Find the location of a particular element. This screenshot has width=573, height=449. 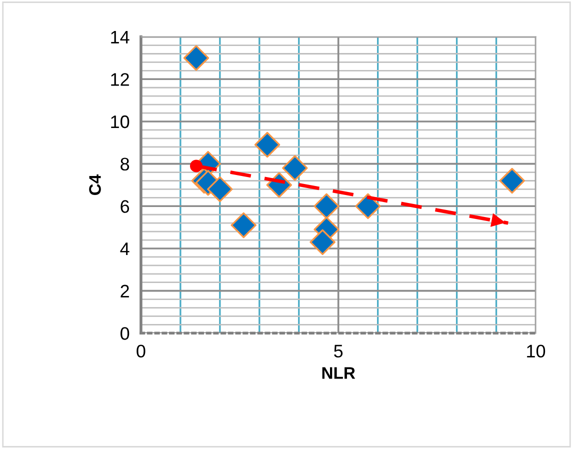

x-tick-label: 0 is located at coordinates (141, 351).